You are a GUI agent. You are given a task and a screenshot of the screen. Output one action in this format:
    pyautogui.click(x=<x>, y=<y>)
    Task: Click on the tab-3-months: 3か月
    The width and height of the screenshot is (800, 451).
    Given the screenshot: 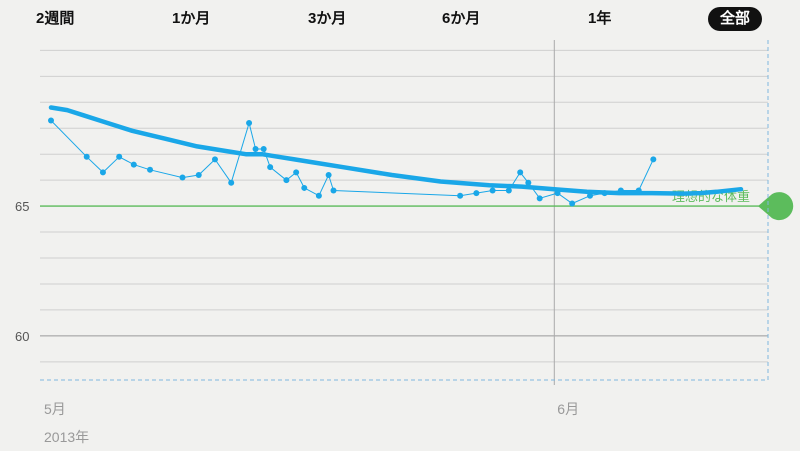 What is the action you would take?
    pyautogui.click(x=327, y=18)
    